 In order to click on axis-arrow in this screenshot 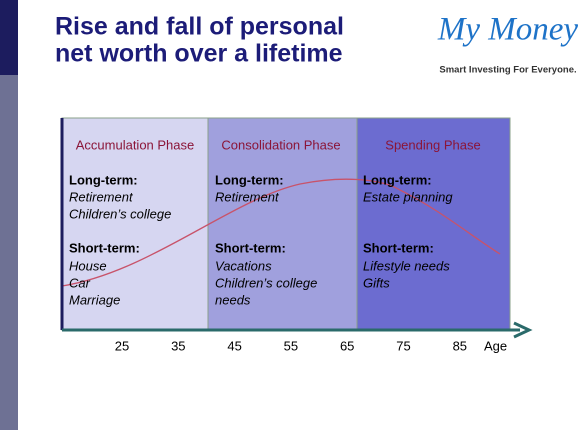, I will do `click(523, 330)`.